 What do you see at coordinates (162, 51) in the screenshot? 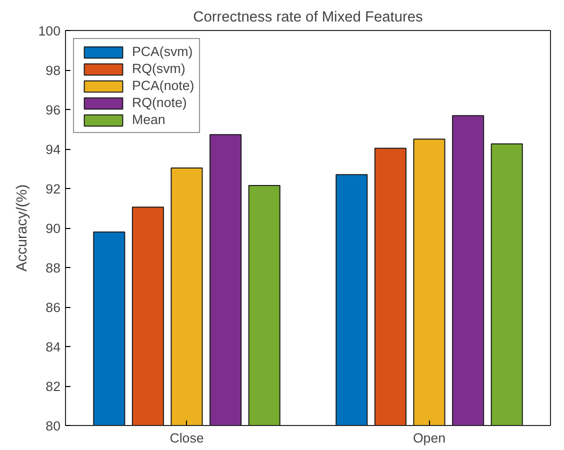
I see `legend-label: PCA(svm)` at bounding box center [162, 51].